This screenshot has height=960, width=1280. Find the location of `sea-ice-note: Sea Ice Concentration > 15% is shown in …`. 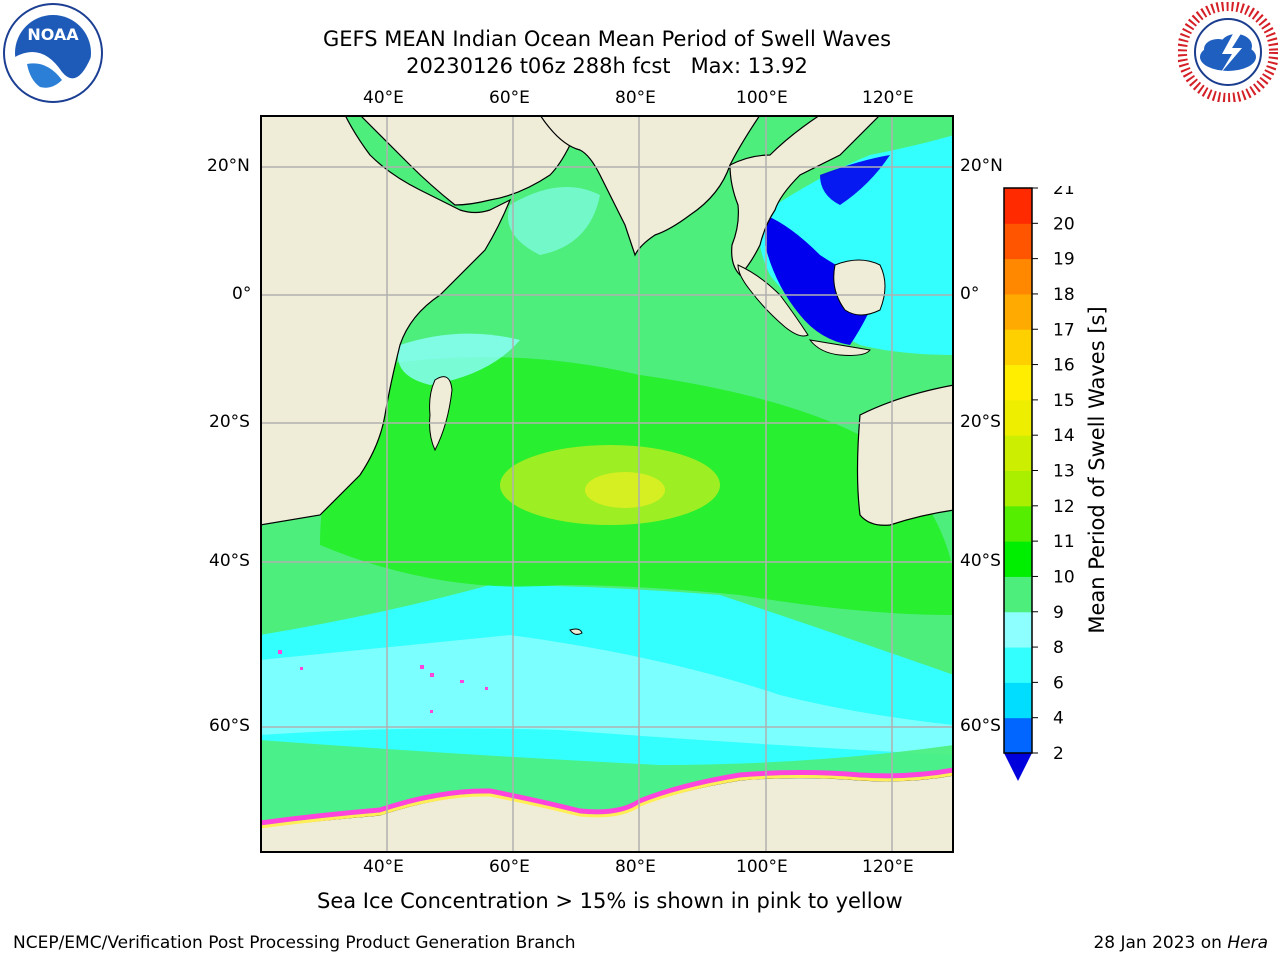

sea-ice-note: Sea Ice Concentration > 15% is shown in … is located at coordinates (610, 901).